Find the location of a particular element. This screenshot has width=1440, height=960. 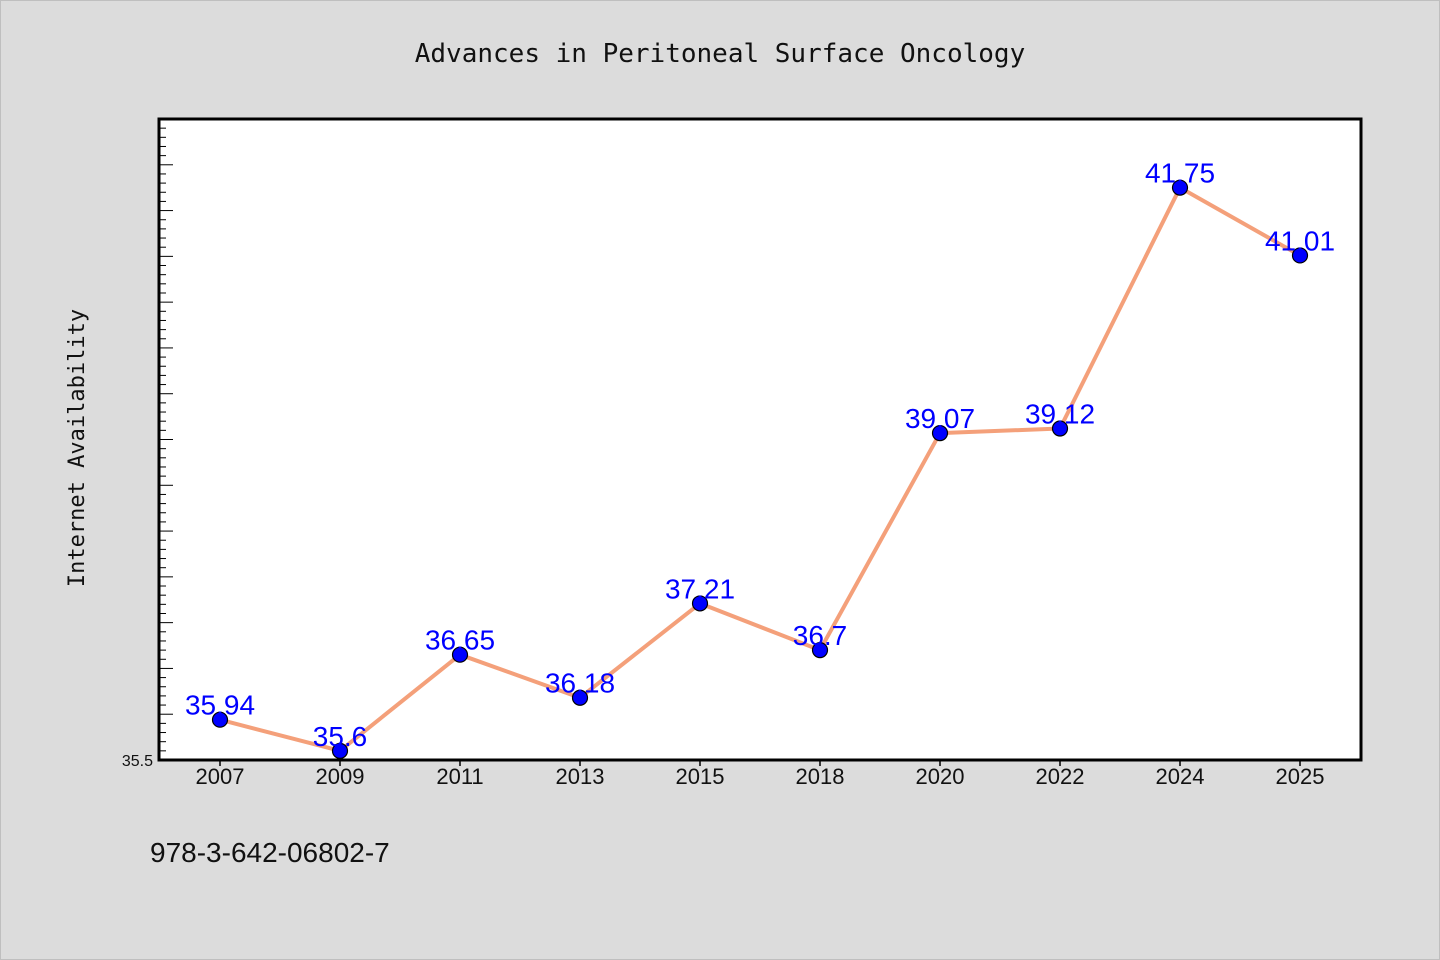

data-label: 39.07 is located at coordinates (940, 418).